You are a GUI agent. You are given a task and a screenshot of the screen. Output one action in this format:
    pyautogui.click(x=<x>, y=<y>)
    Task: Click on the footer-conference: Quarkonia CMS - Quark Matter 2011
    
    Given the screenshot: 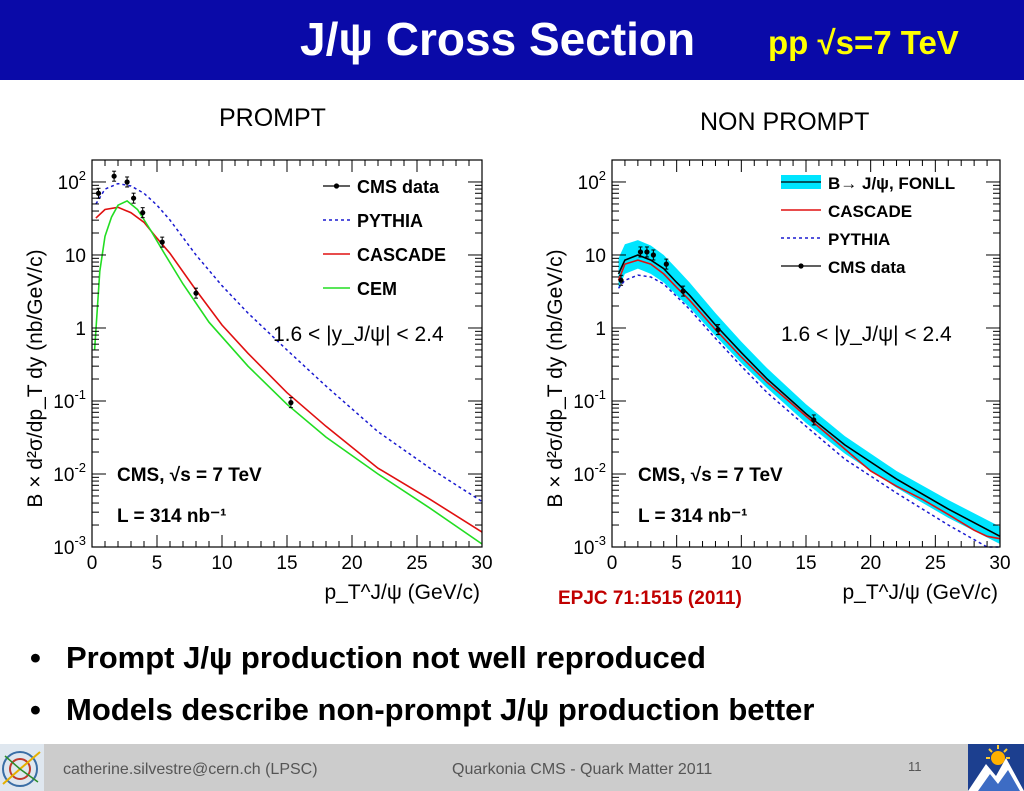 What is the action you would take?
    pyautogui.click(x=582, y=769)
    